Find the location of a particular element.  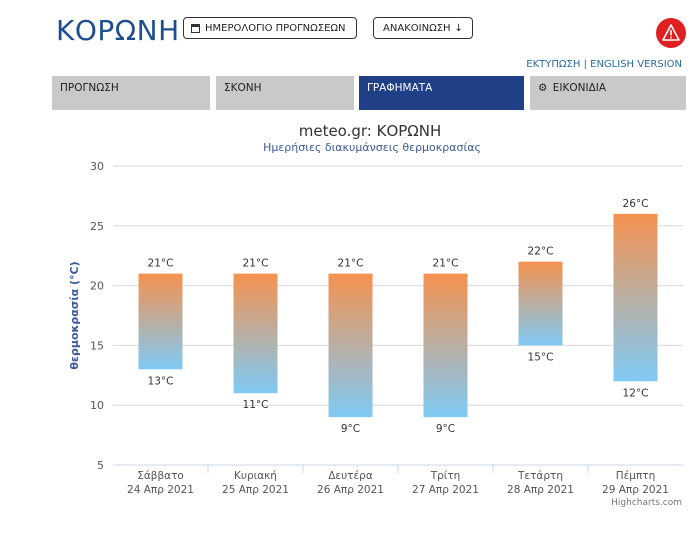

announcement-button: ΑΝΑΚΟΙΝΩΣΗ ↓ is located at coordinates (423, 28).